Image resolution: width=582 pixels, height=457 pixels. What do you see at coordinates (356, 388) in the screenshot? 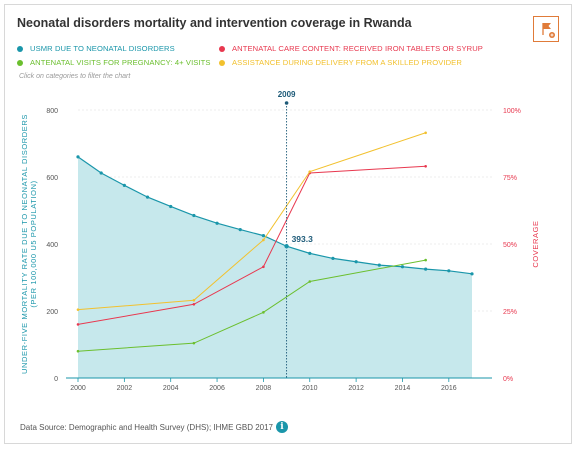
I see `x-tick-label: 2012` at bounding box center [356, 388].